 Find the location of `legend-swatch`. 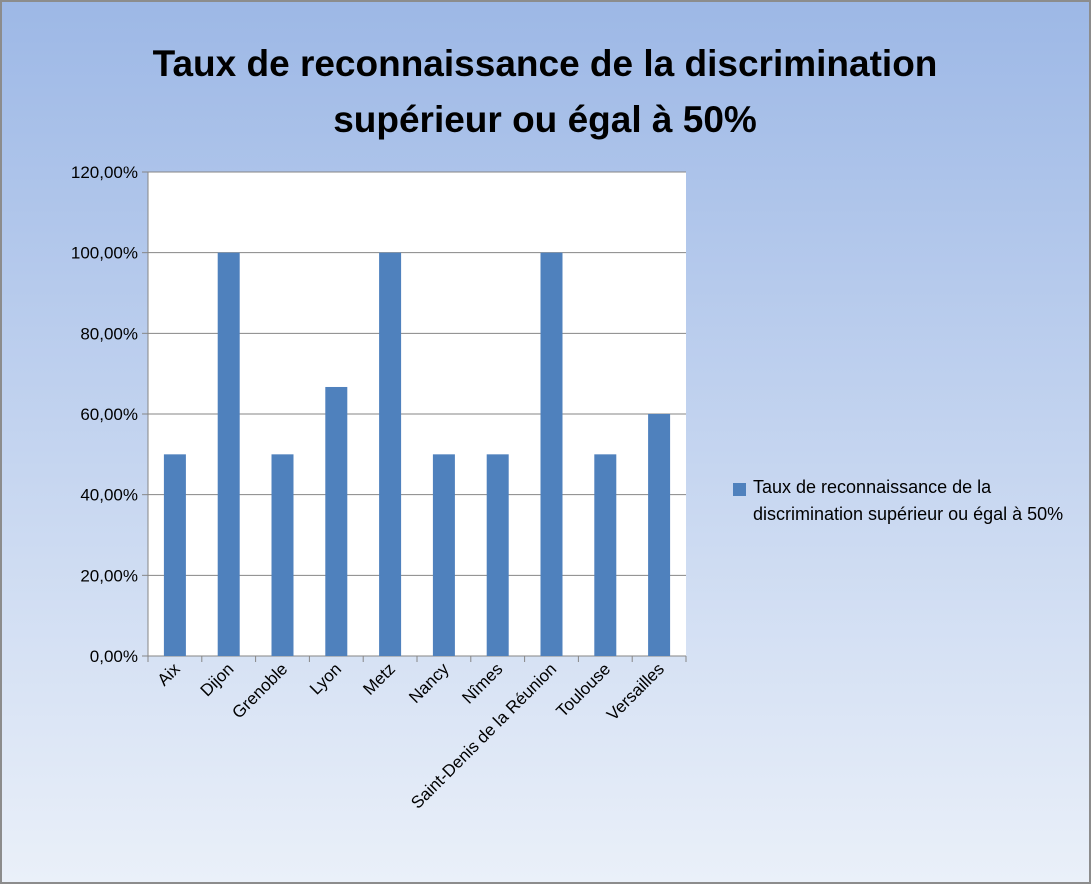

legend-swatch is located at coordinates (739, 489).